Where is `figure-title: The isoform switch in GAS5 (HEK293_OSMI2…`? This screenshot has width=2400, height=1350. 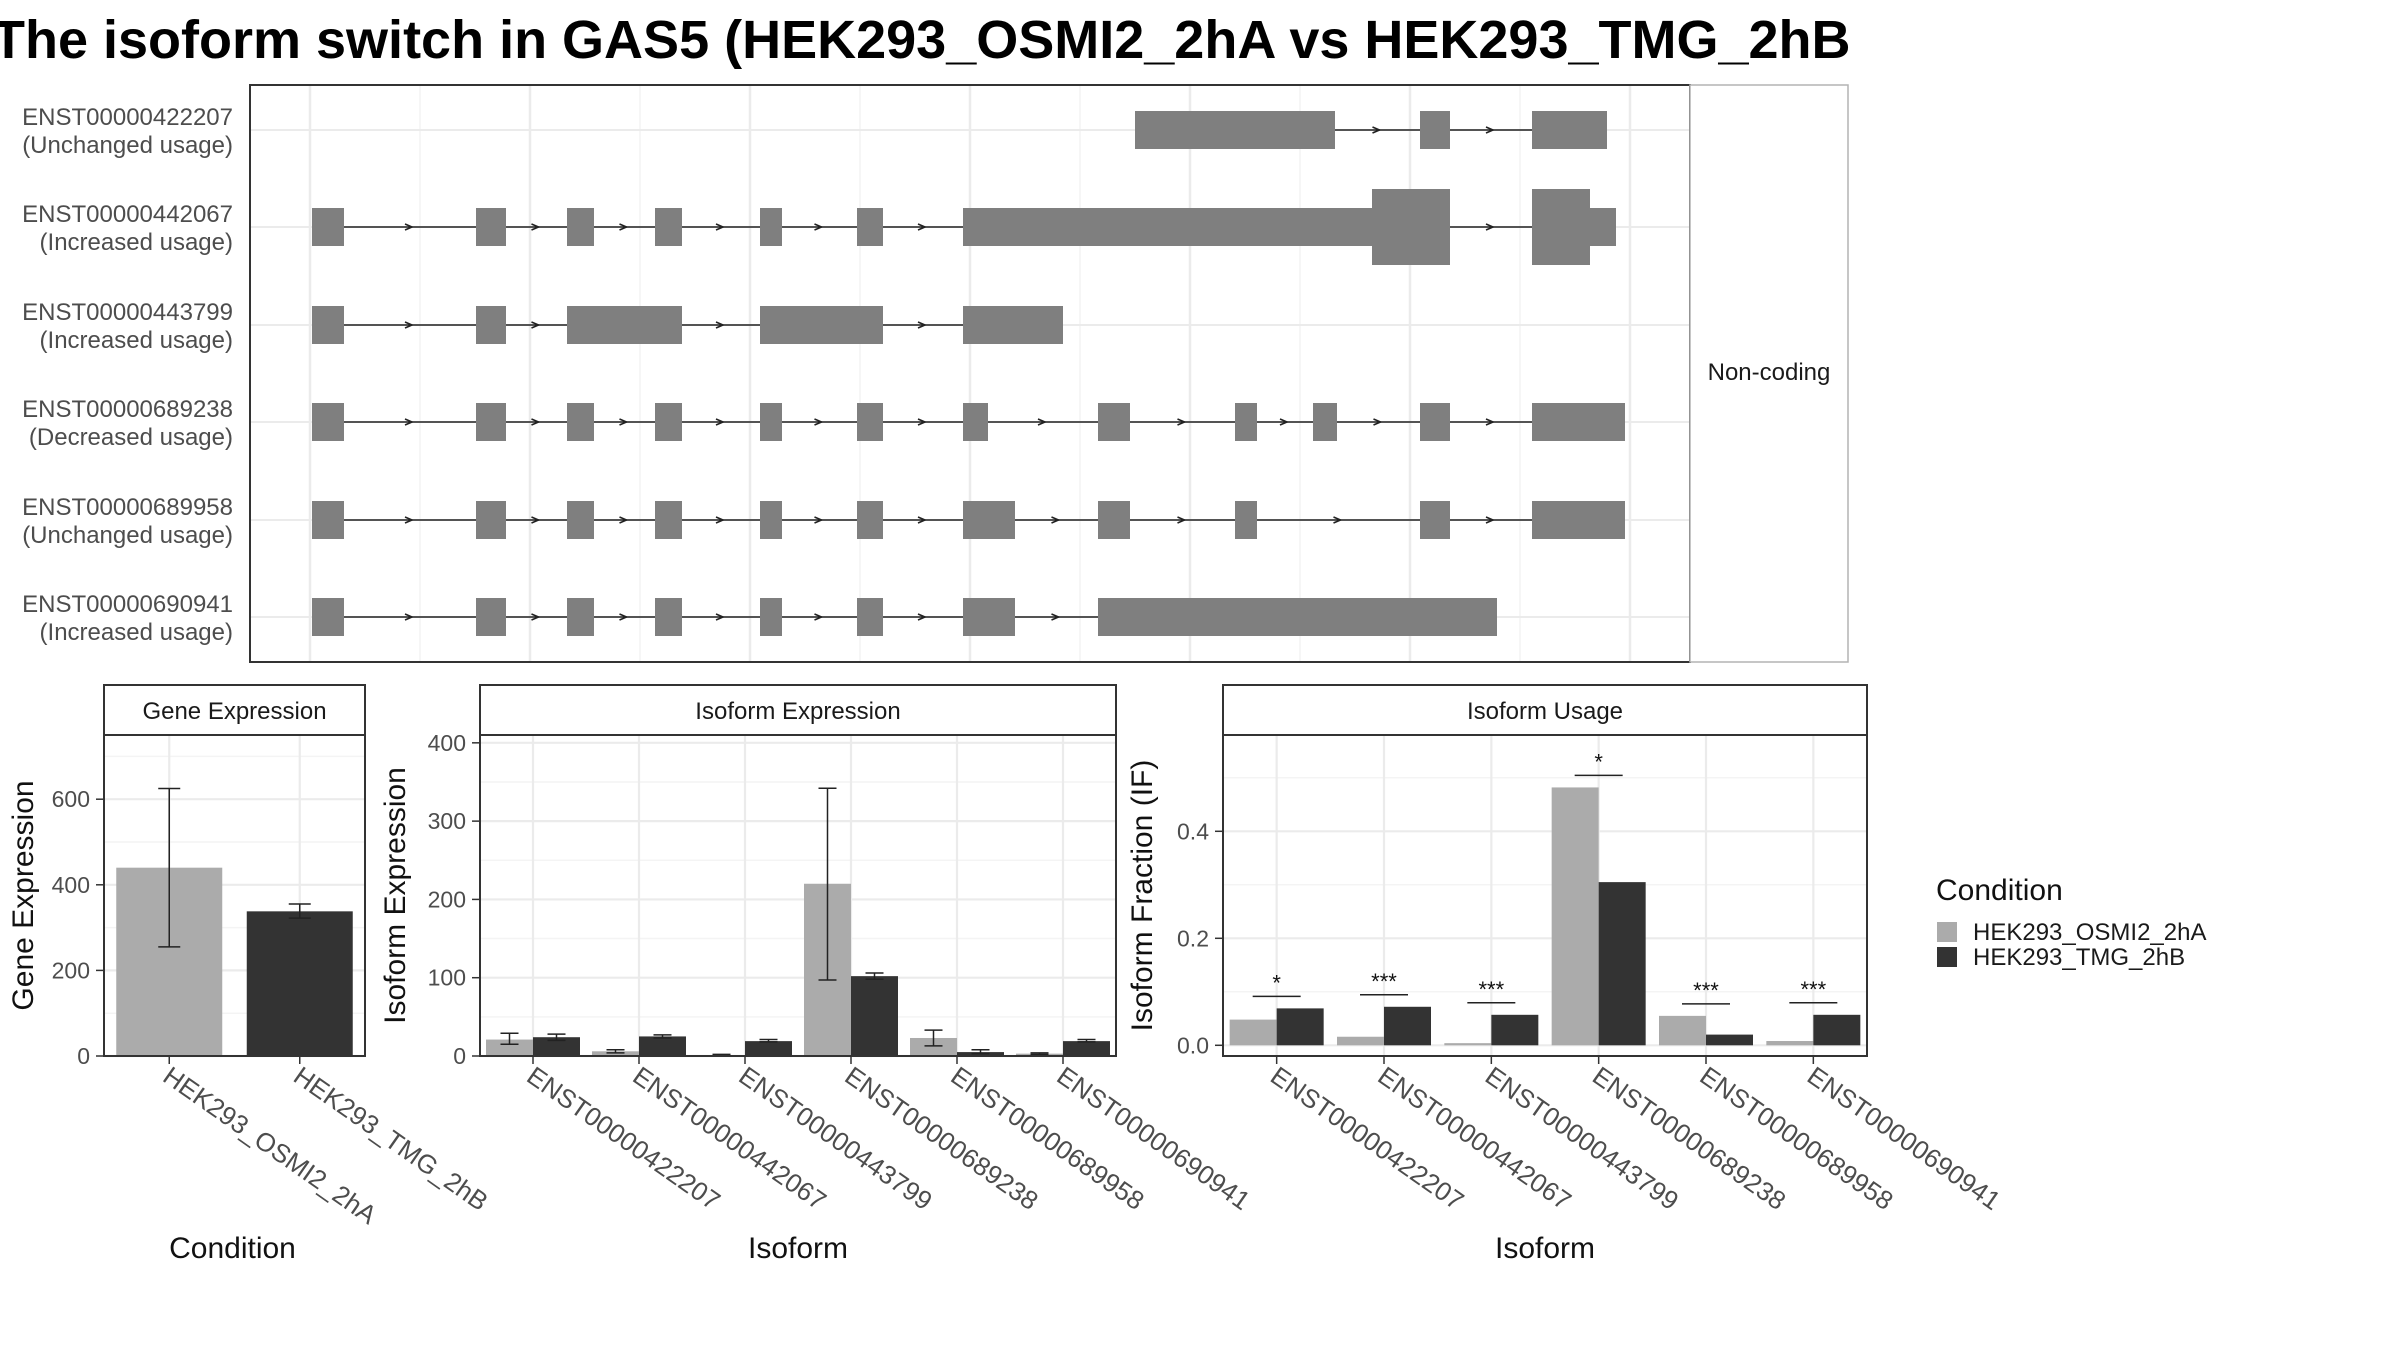
figure-title: The isoform switch in GAS5 (HEK293_OSMI2… is located at coordinates (925, 40).